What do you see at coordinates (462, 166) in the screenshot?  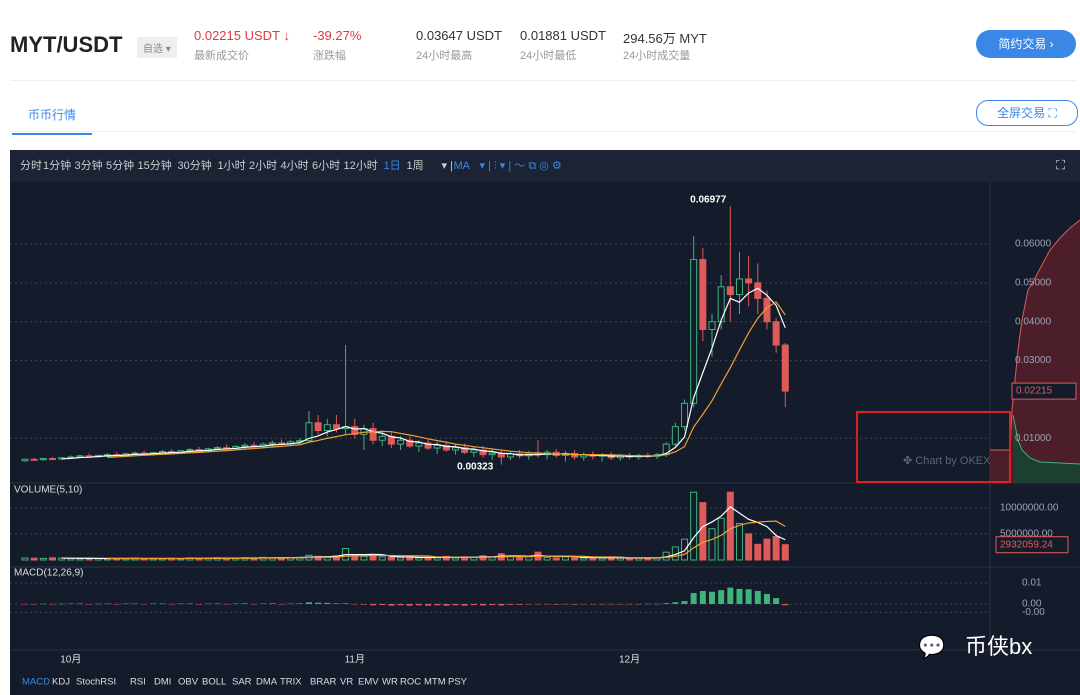 I see `indicator-select: MA` at bounding box center [462, 166].